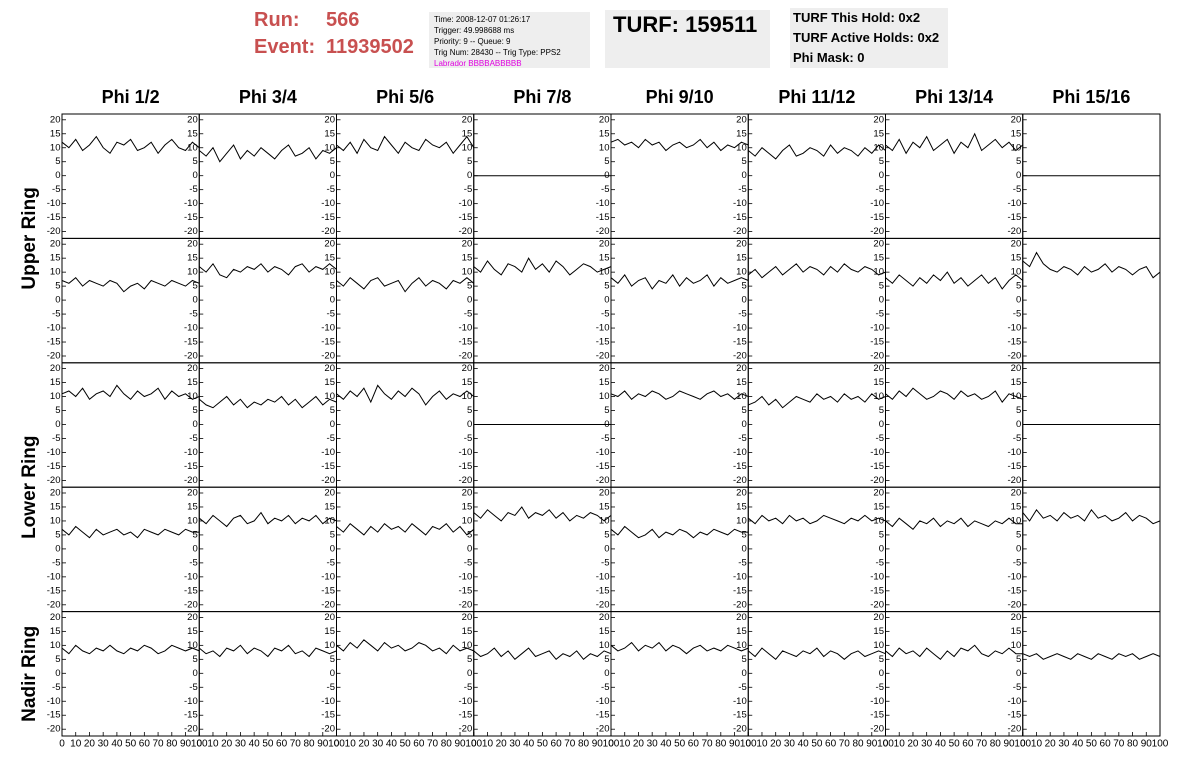 The width and height of the screenshot is (1196, 772). I want to click on column-header: Phi 7/8, so click(542, 97).